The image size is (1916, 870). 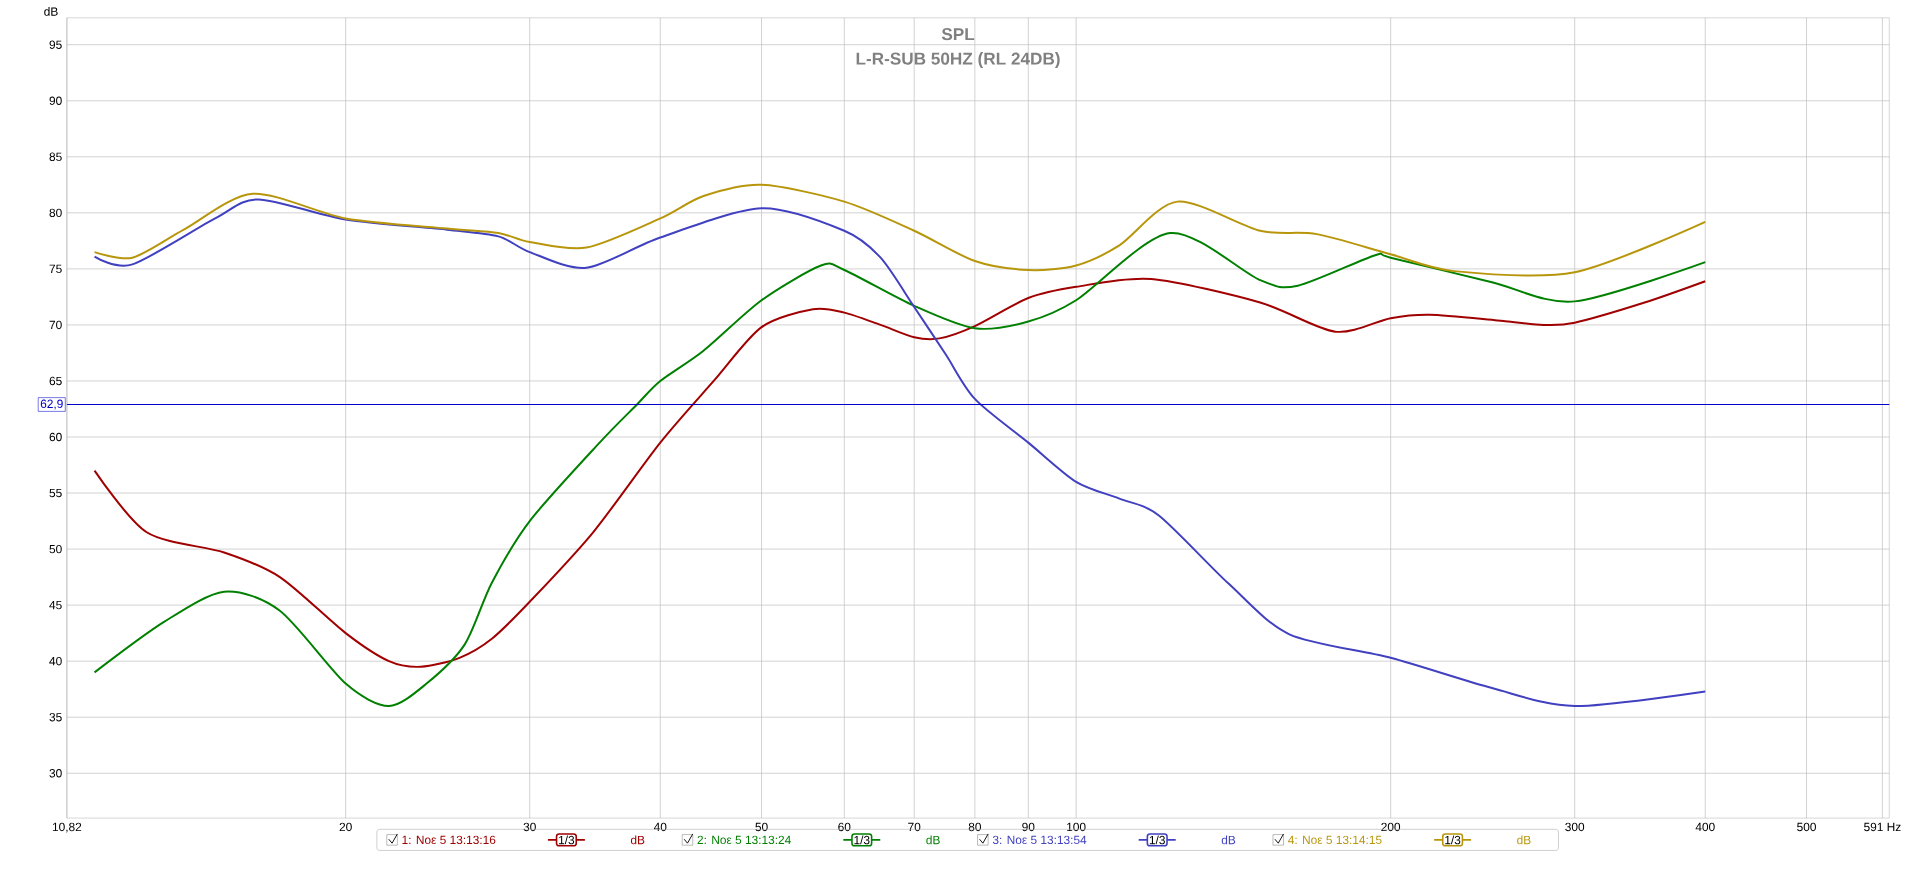 I want to click on text: 4: Noε 5 13:14:15, so click(x=1335, y=840).